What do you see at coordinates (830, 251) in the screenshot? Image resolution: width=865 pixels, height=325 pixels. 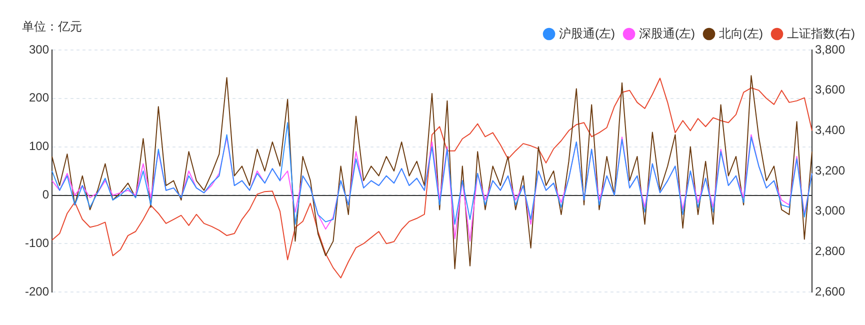 I see `y2-tick-label: 2,800` at bounding box center [830, 251].